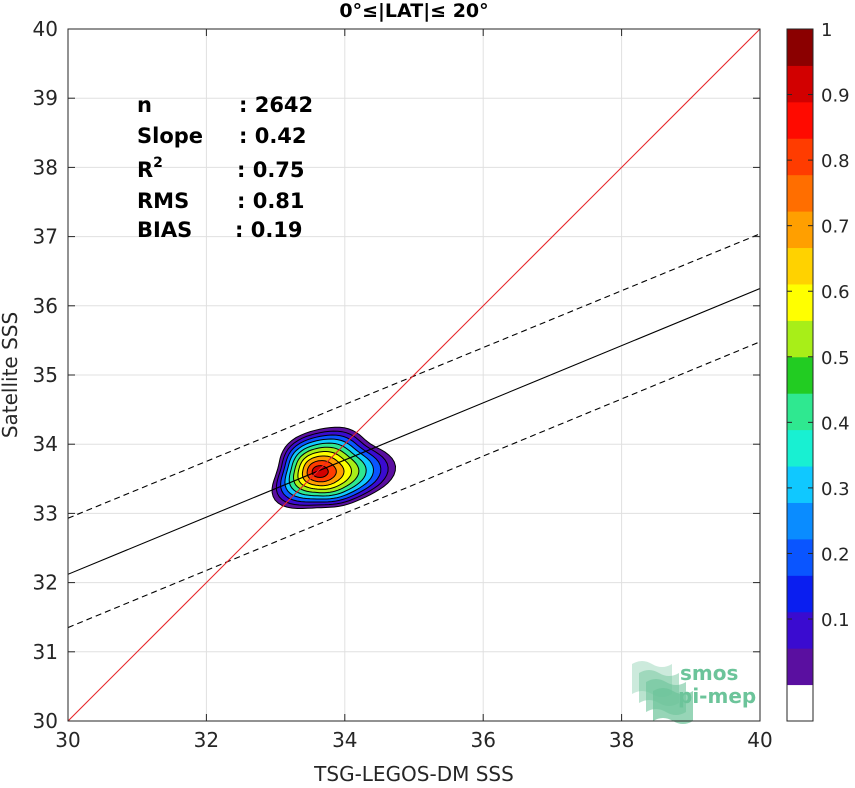 The height and width of the screenshot is (788, 855). I want to click on x-tick-label: 40, so click(759, 740).